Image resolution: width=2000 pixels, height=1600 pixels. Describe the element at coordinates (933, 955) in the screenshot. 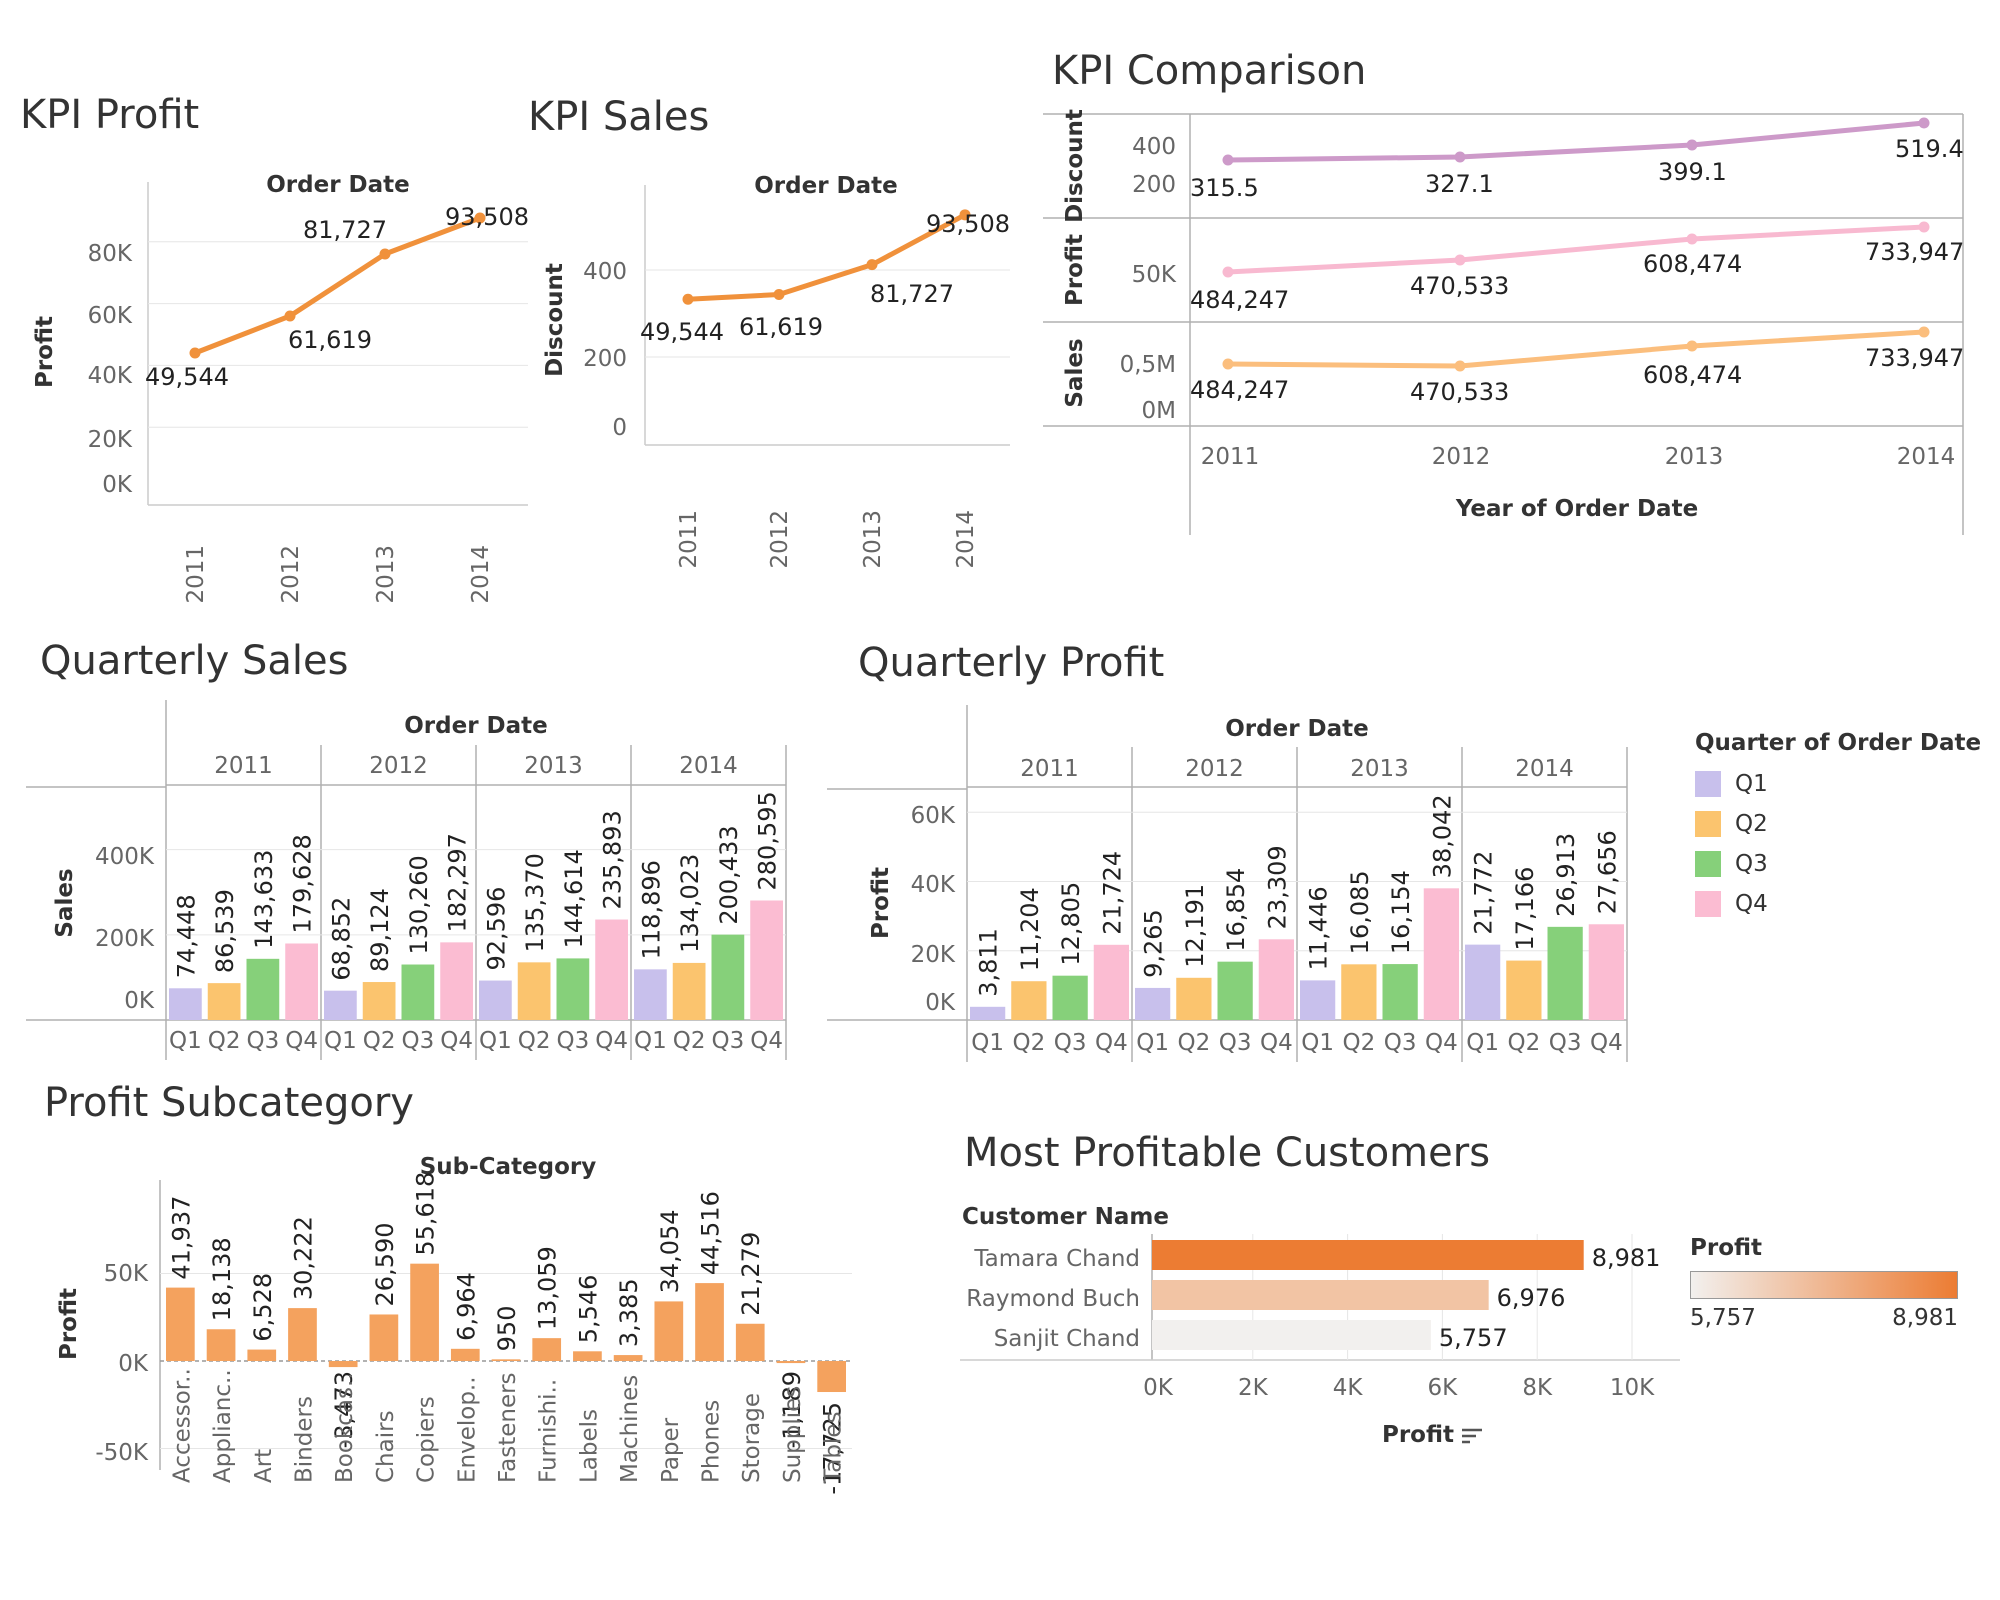

I see `y-tick-label: 20K` at that location.